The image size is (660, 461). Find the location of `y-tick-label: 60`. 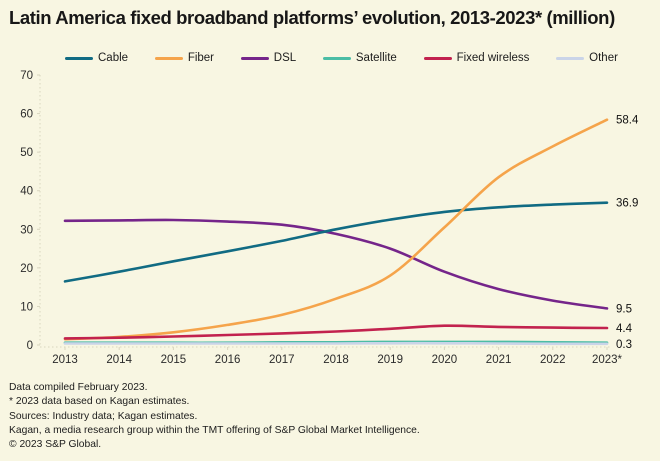

y-tick-label: 60 is located at coordinates (26, 115).